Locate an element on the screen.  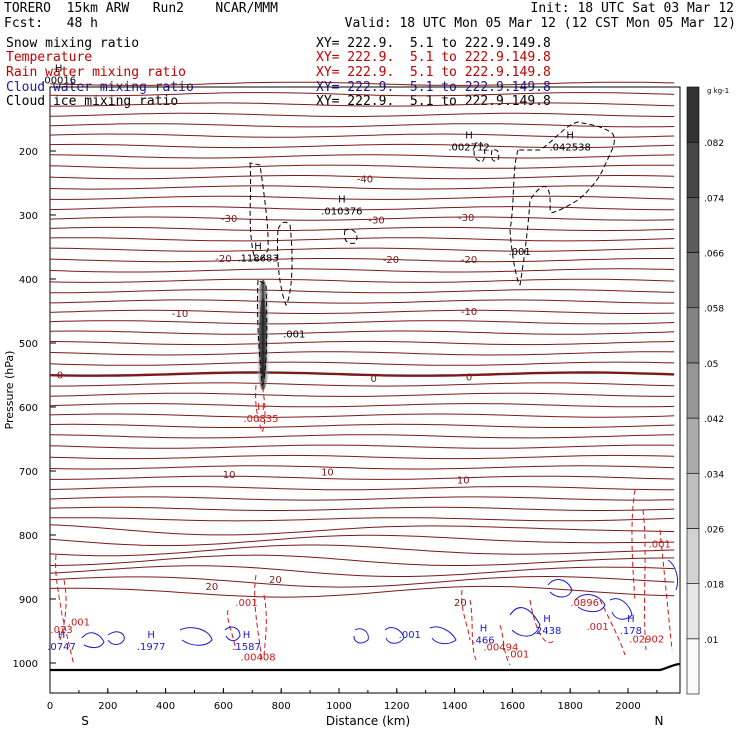
mixing-ratio-contour-label: .02902 is located at coordinates (646, 640).